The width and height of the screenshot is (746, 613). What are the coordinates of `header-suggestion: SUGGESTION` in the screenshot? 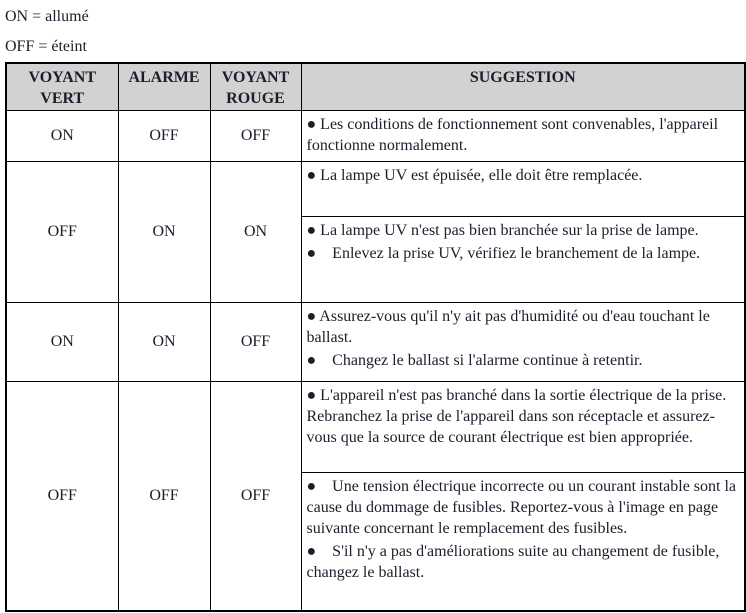 It's located at (523, 86).